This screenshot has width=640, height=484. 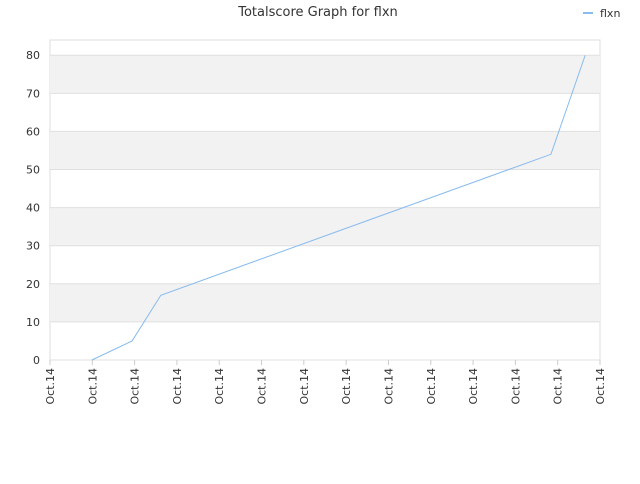 I want to click on y-tick-label: 20, so click(x=33, y=284).